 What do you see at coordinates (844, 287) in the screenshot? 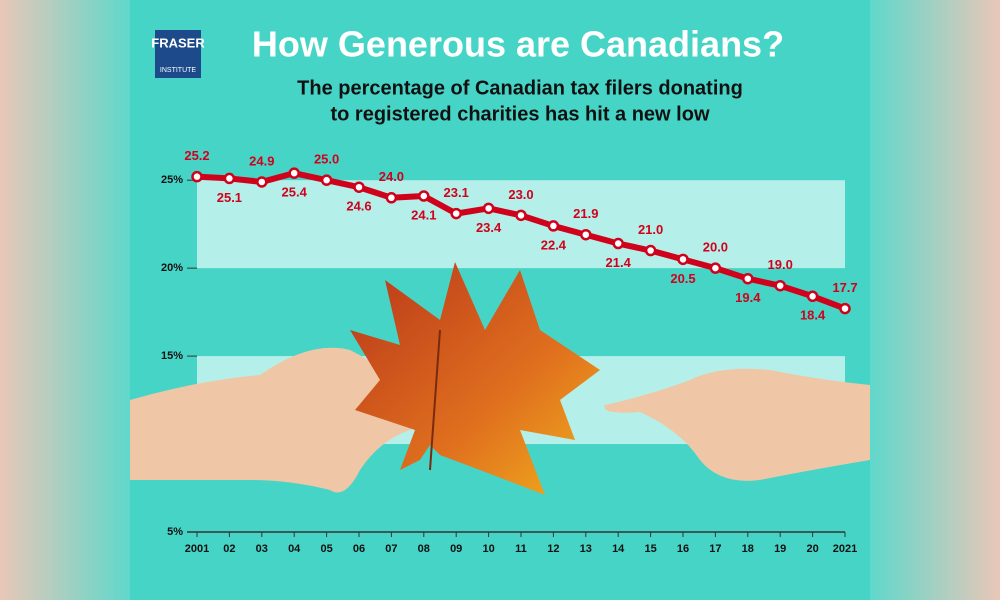
I see `data-label: 17.7` at bounding box center [844, 287].